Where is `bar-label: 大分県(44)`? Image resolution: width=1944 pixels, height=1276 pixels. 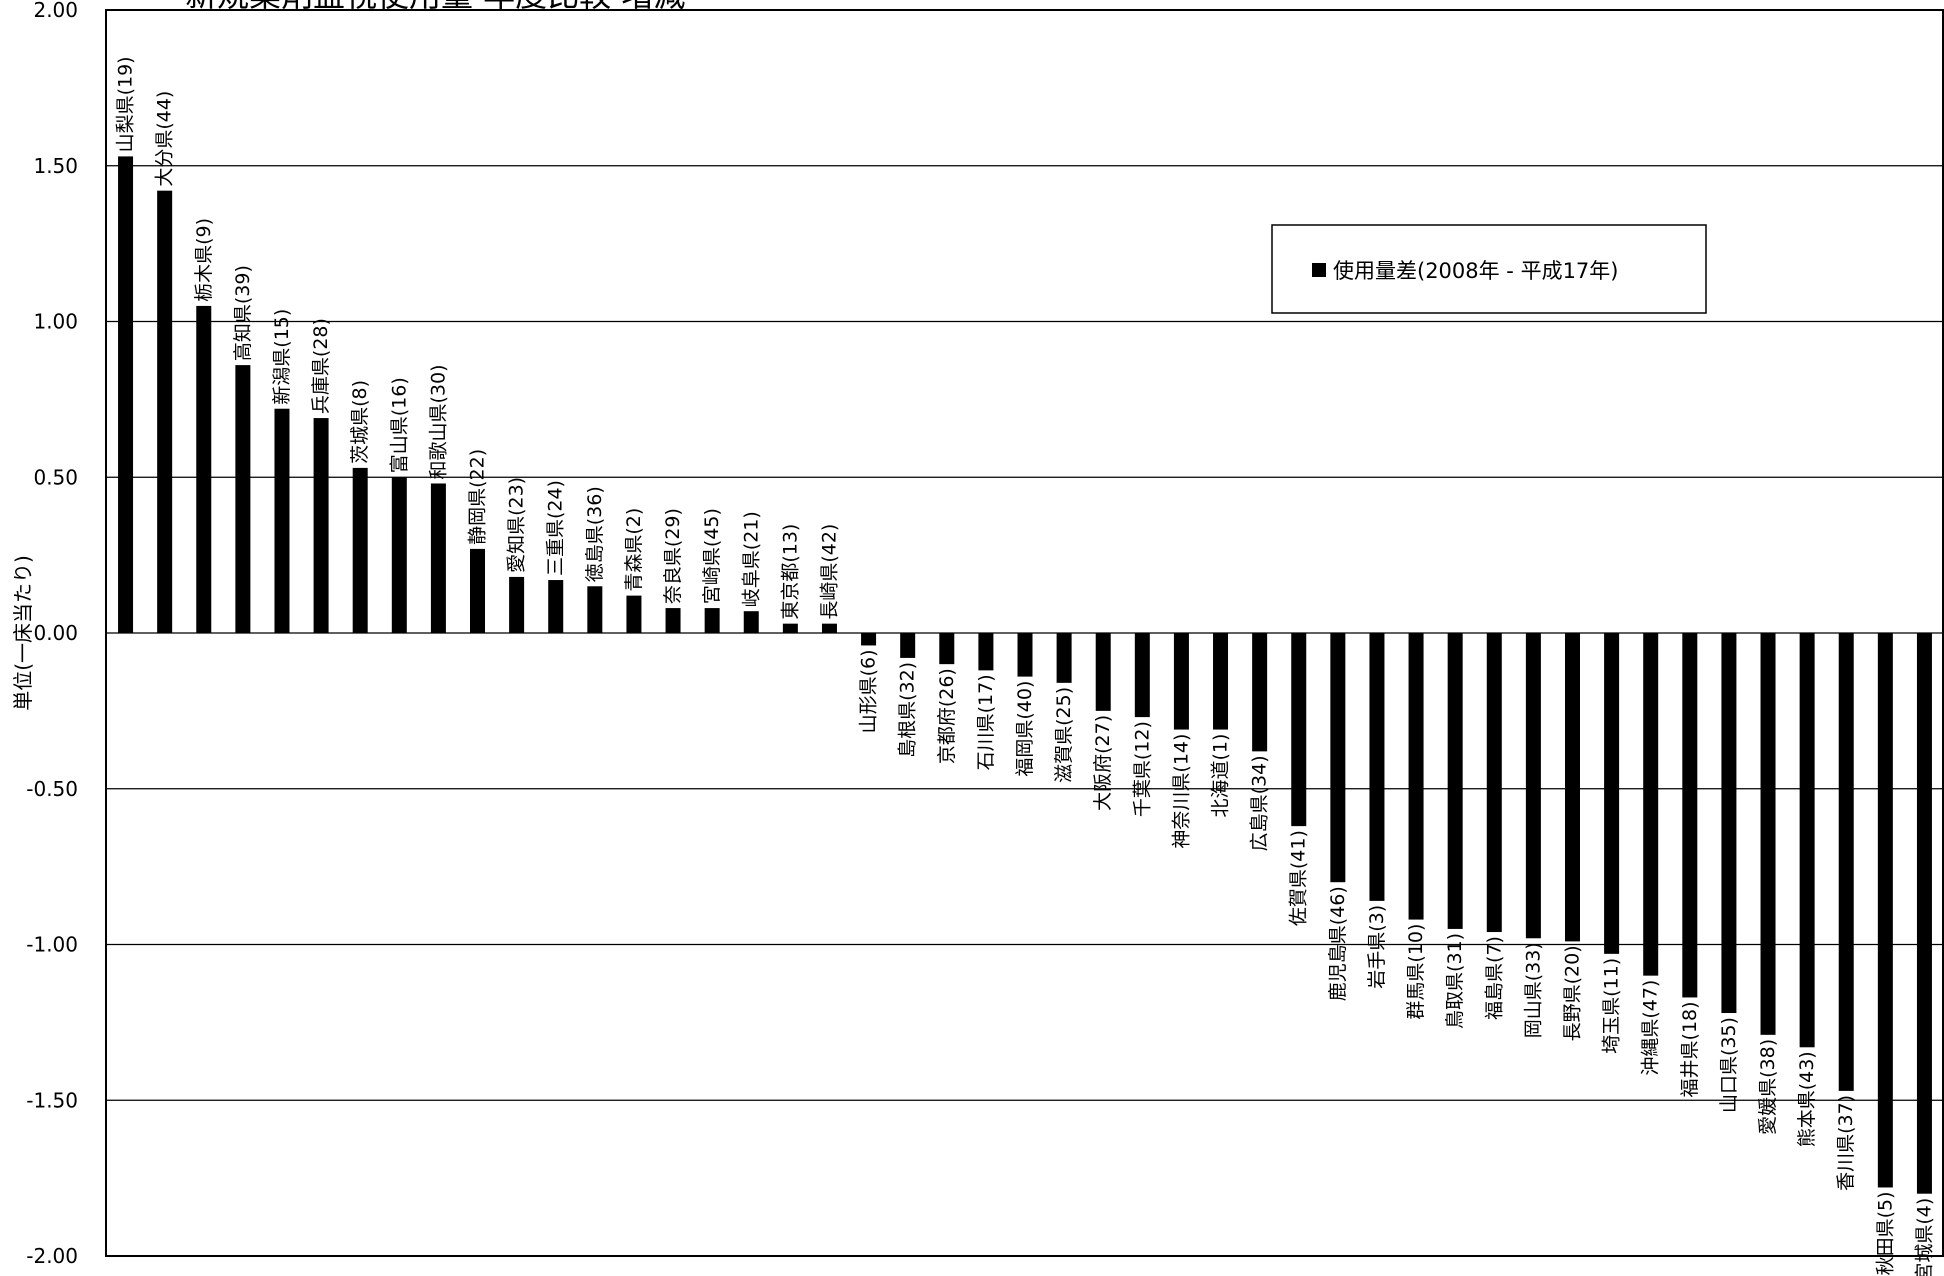 bar-label: 大分県(44) is located at coordinates (165, 139).